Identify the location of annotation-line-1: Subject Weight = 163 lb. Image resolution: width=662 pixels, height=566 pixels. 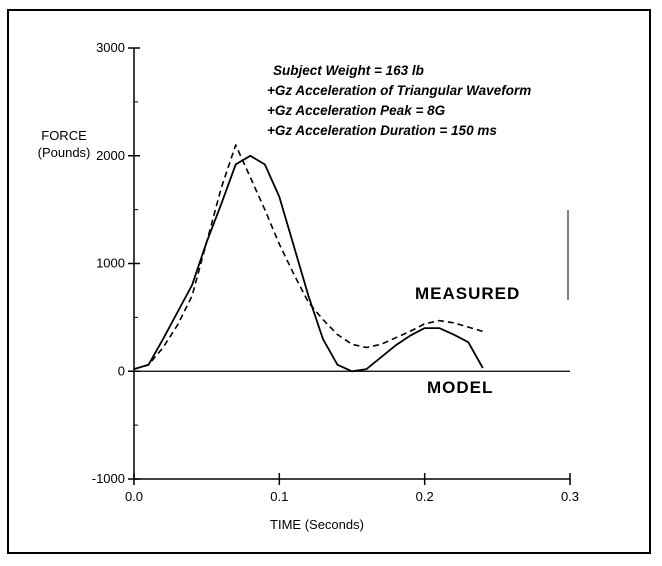
(348, 70).